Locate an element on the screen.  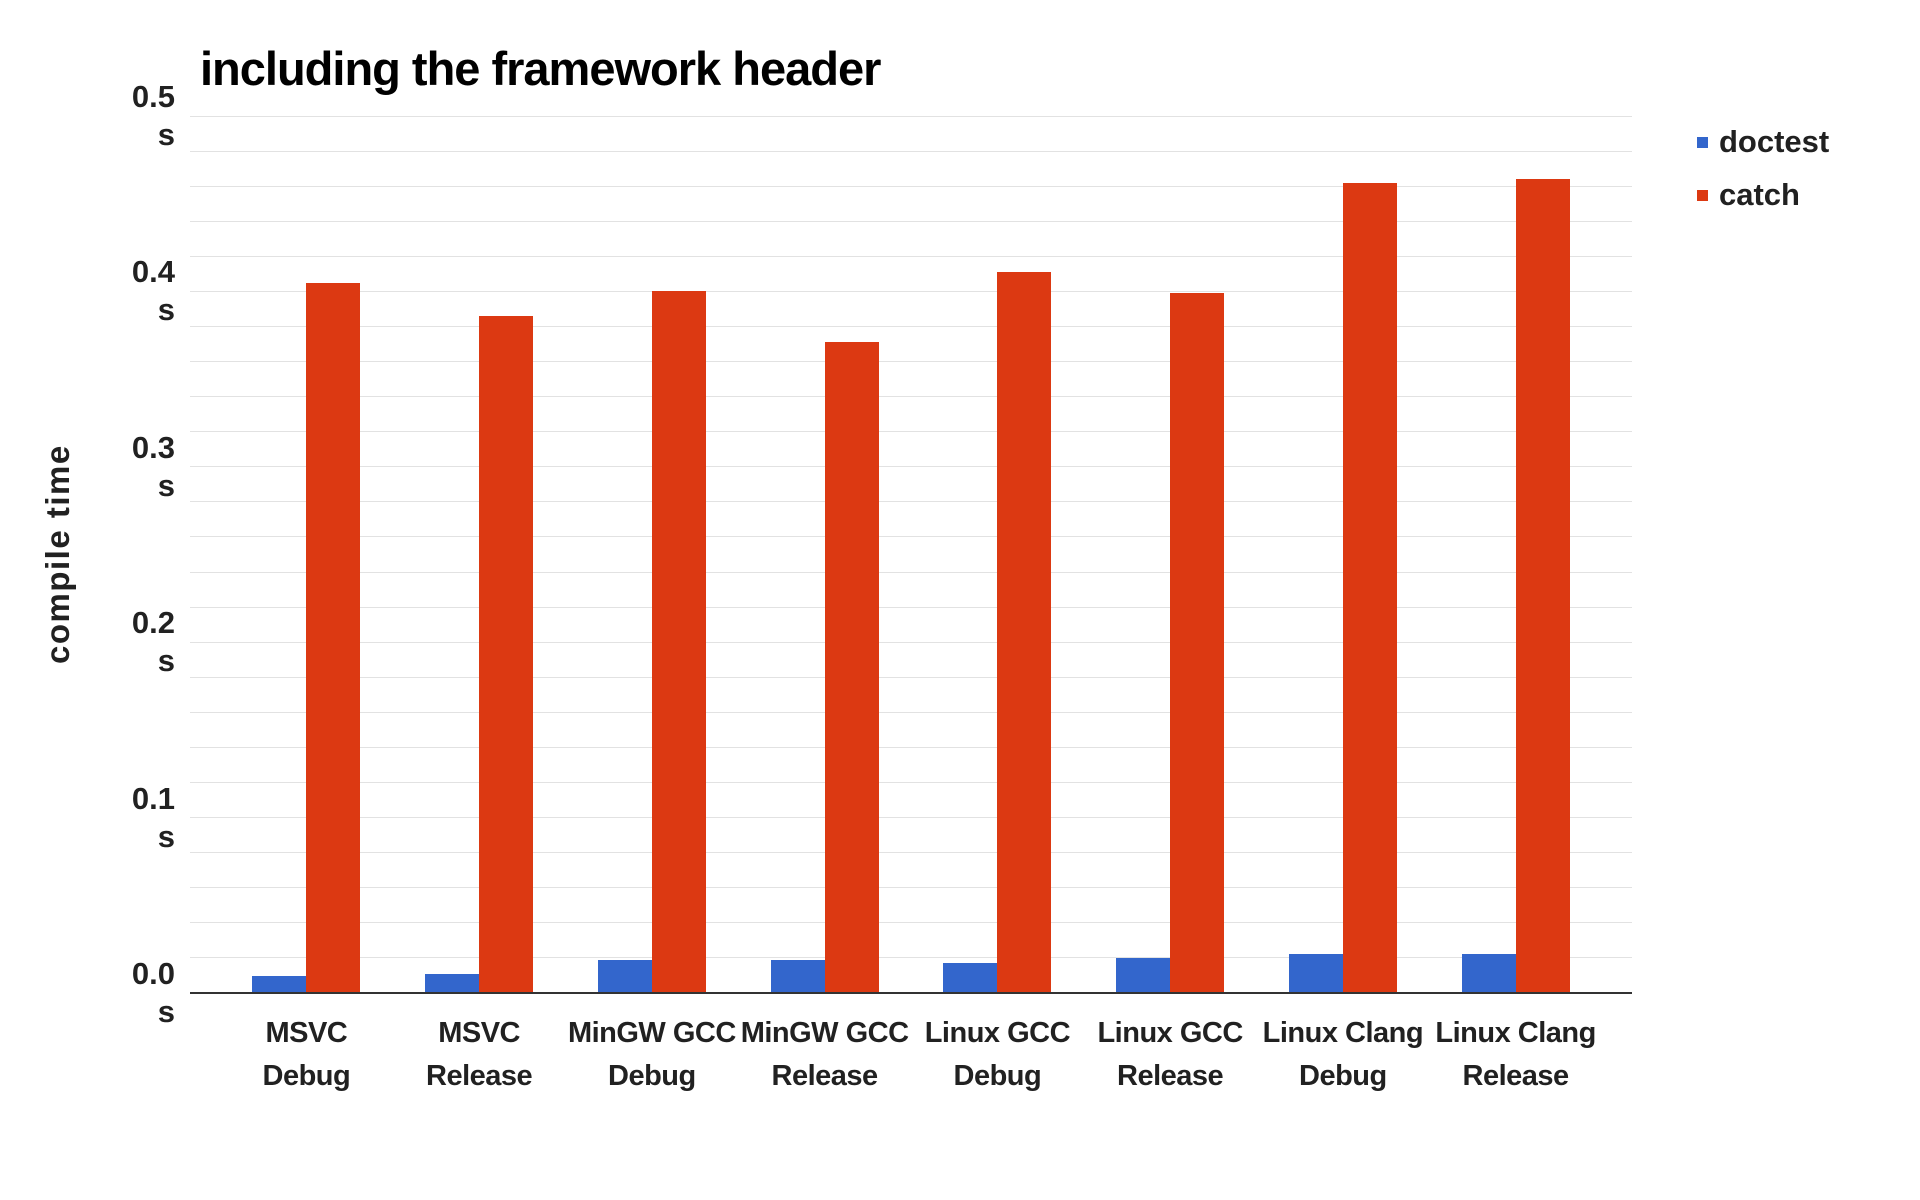
x-category-label: Linux Clang Release is located at coordinates (1515, 1054).